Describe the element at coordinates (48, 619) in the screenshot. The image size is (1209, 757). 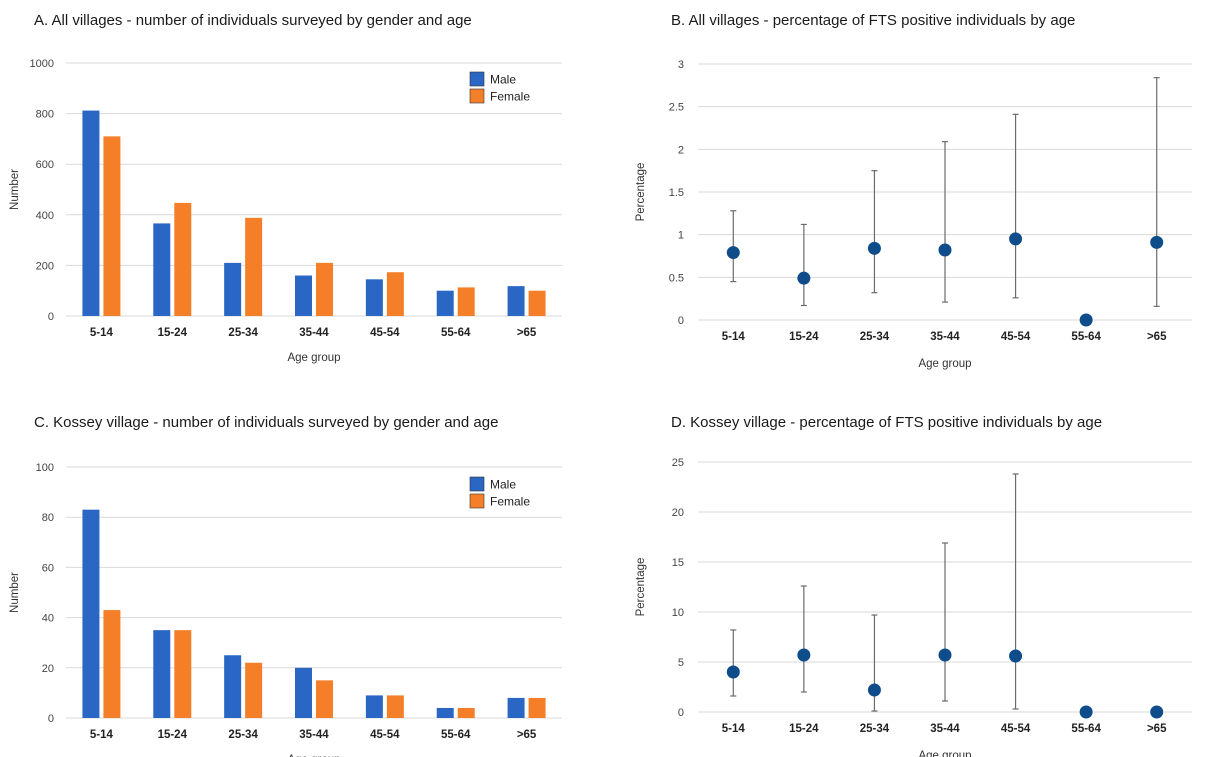
I see `y-tick-label: 40` at that location.